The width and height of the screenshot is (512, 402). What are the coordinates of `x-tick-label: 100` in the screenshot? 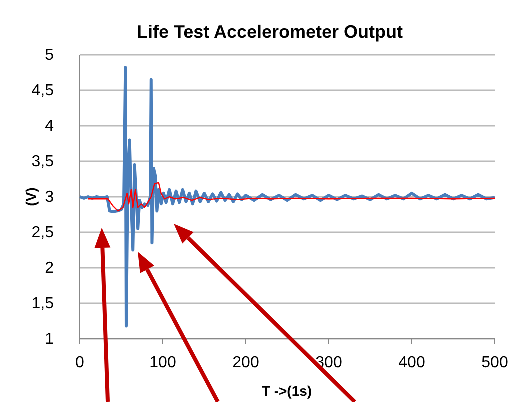 It's located at (163, 363).